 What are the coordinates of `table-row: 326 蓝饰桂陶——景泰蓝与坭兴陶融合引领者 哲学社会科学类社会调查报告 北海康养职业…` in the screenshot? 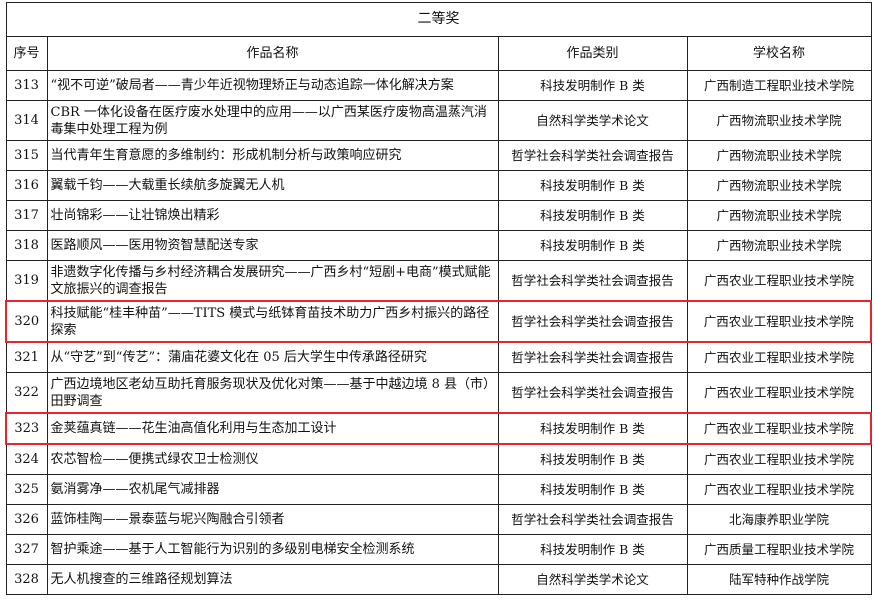 It's located at (438, 519).